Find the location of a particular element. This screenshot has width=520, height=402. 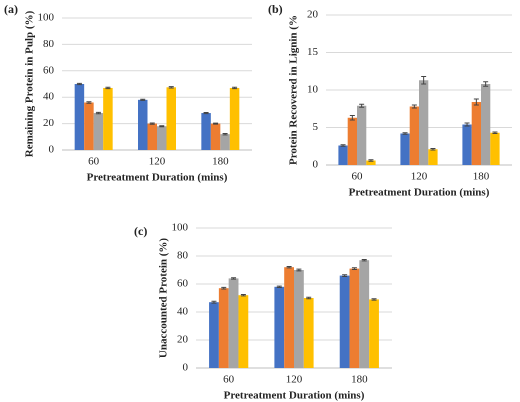

y-tick-label: 5 is located at coordinates (316, 127).